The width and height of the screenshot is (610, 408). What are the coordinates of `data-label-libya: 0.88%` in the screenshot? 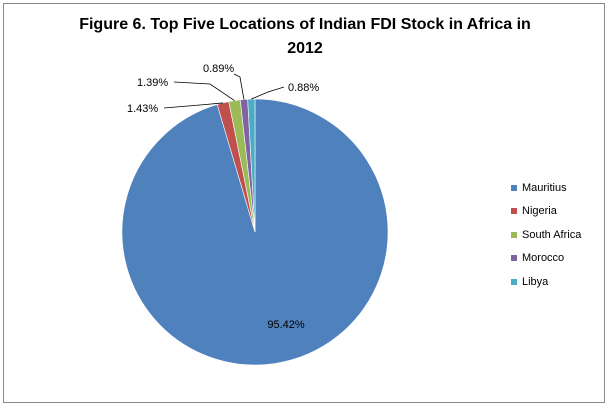 It's located at (303, 88).